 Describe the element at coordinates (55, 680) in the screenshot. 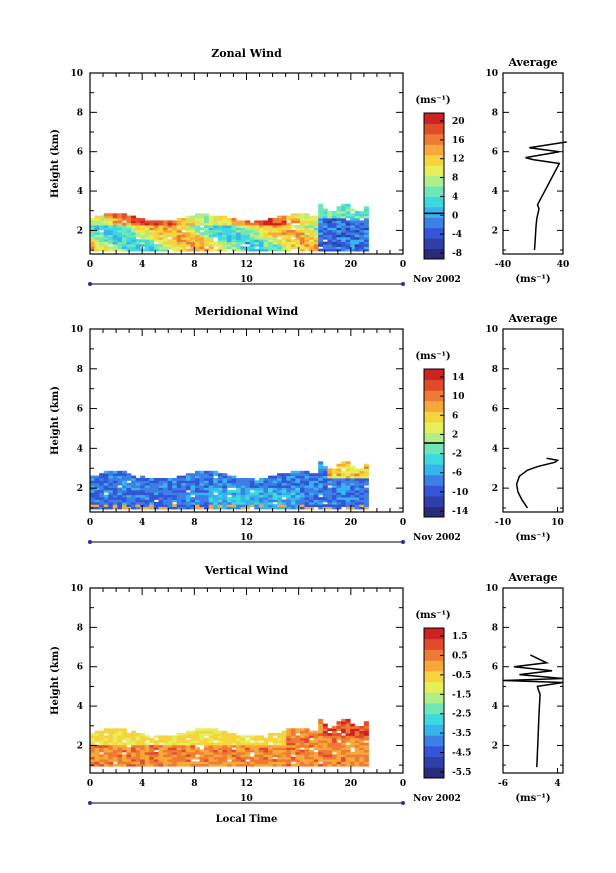

I see `y-axis-label: Height (km)` at that location.